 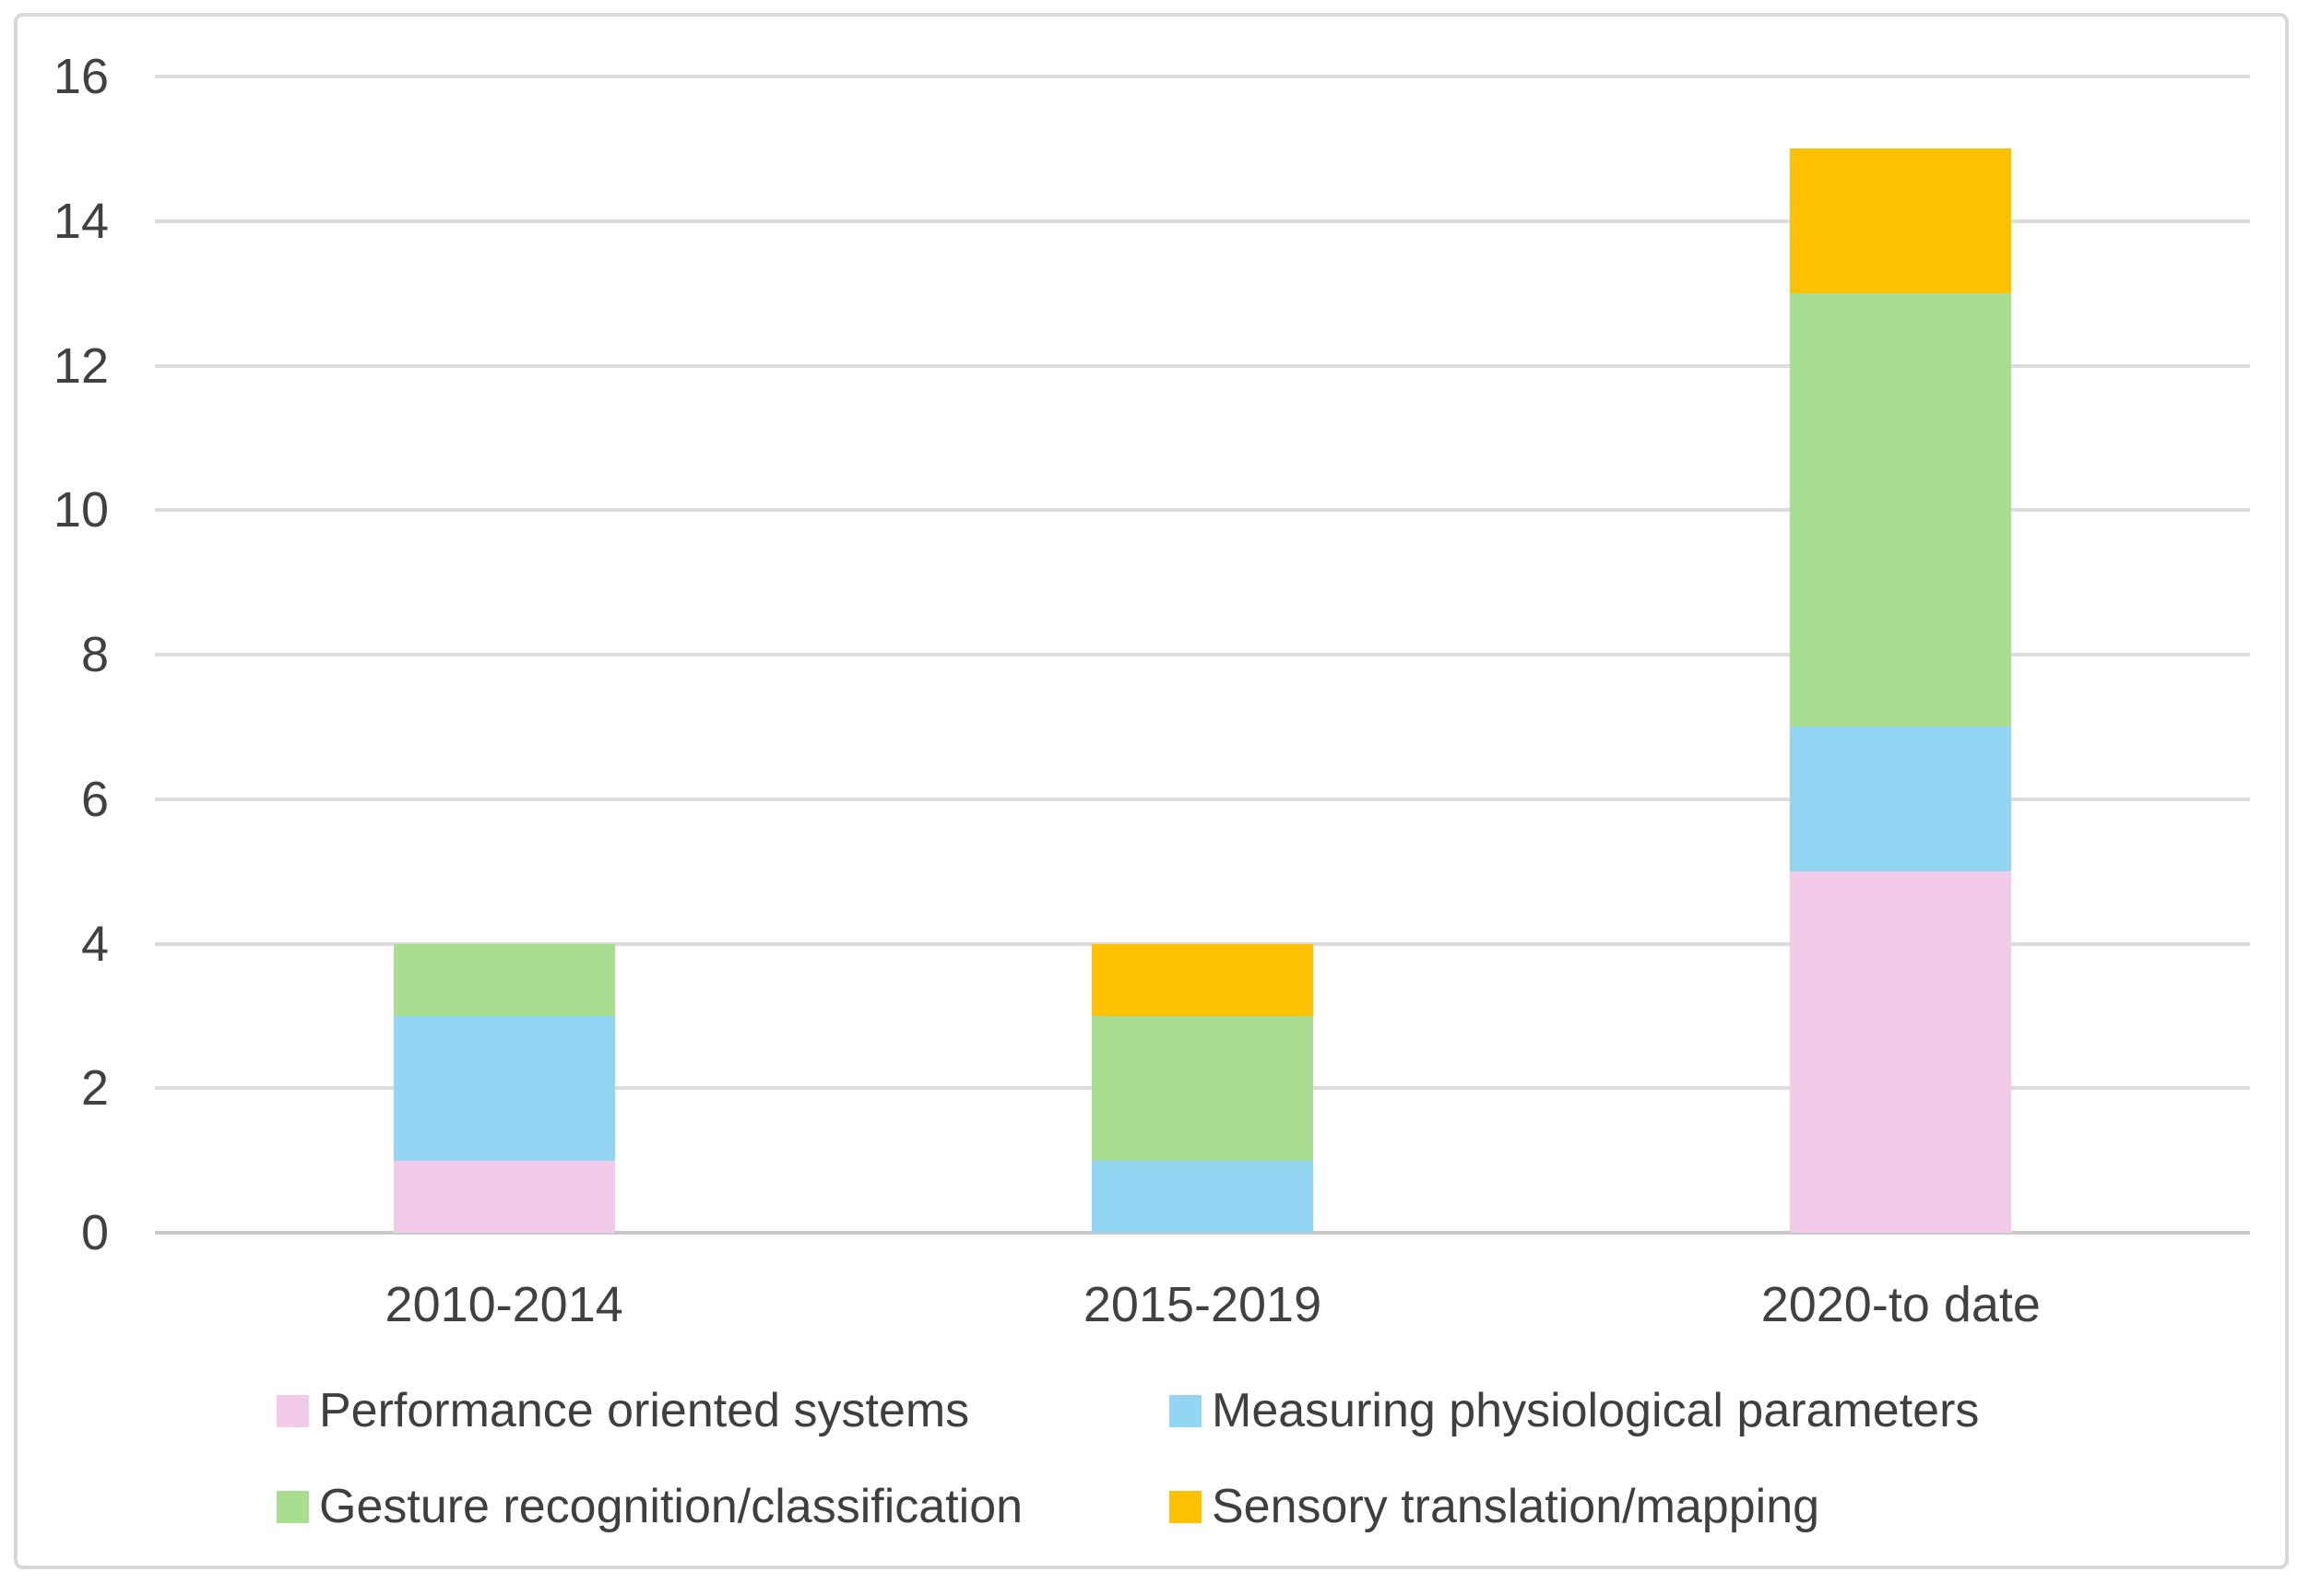 What do you see at coordinates (81, 76) in the screenshot?
I see `y-tick-label: 16` at bounding box center [81, 76].